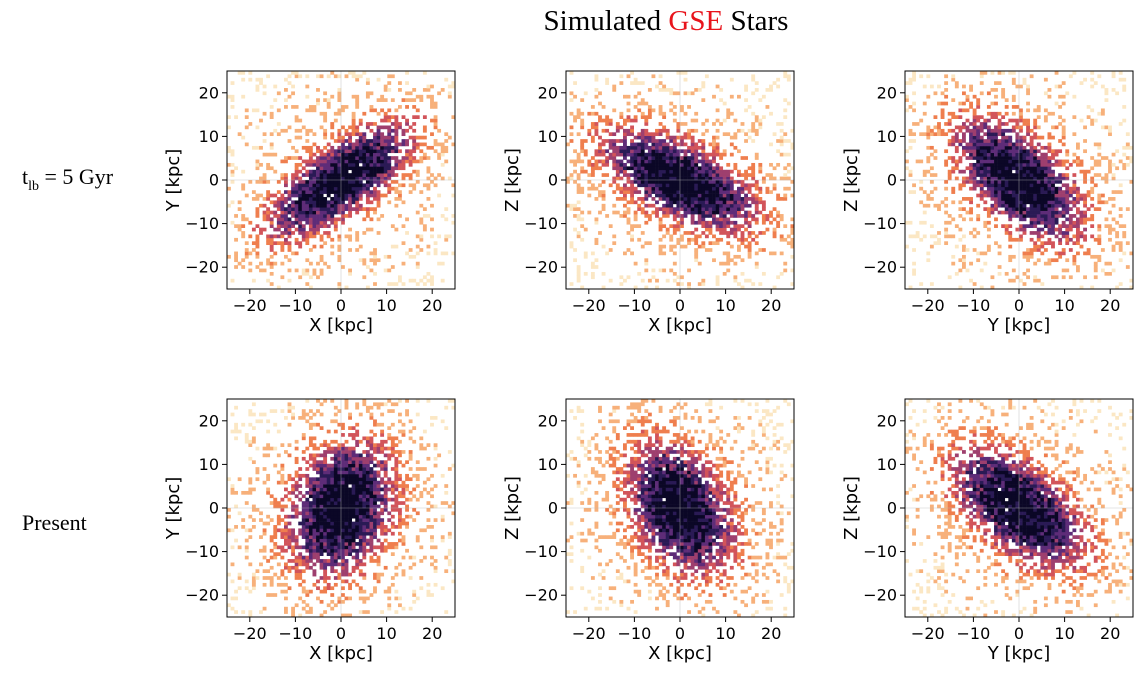  What do you see at coordinates (68, 179) in the screenshot?
I see `row-label-lookback: tlb = 5 Gyr` at bounding box center [68, 179].